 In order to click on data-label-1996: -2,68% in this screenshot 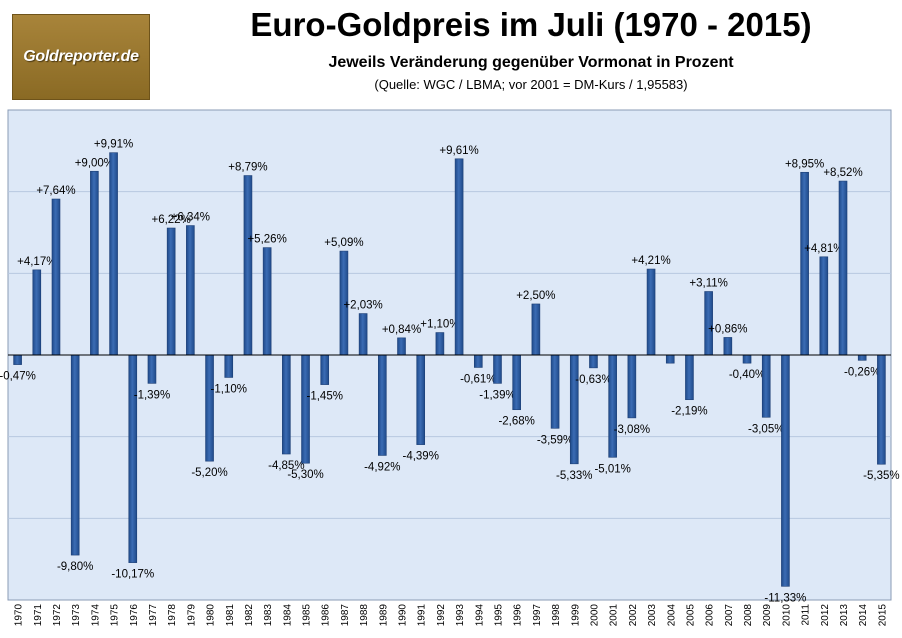, I will do `click(516, 422)`.